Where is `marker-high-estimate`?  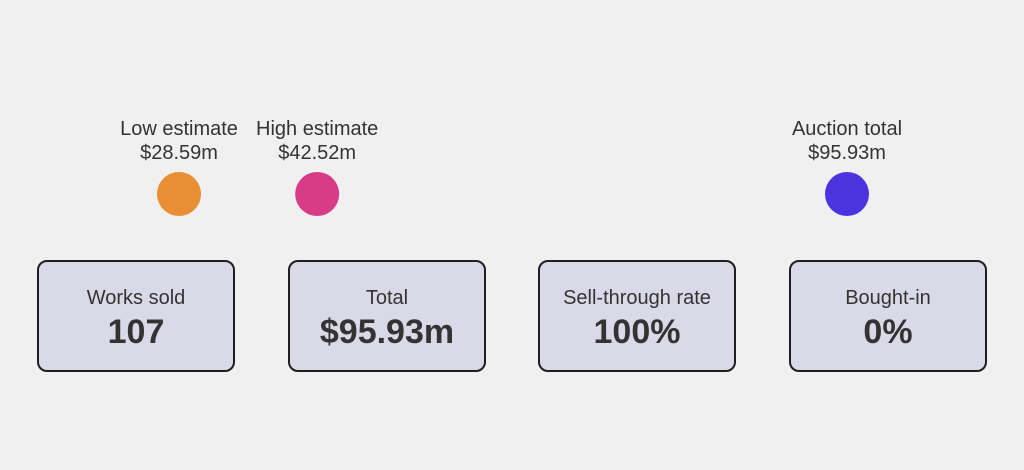
marker-high-estimate is located at coordinates (317, 194).